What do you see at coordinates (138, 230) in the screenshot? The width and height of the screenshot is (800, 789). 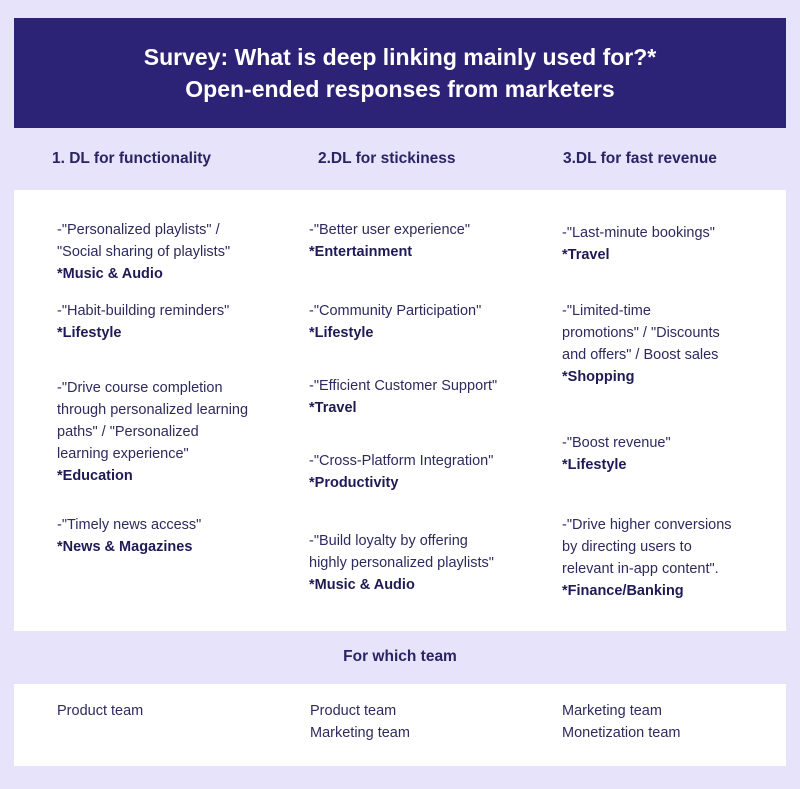 I see `response-quote: -"Personalized playlists" /` at bounding box center [138, 230].